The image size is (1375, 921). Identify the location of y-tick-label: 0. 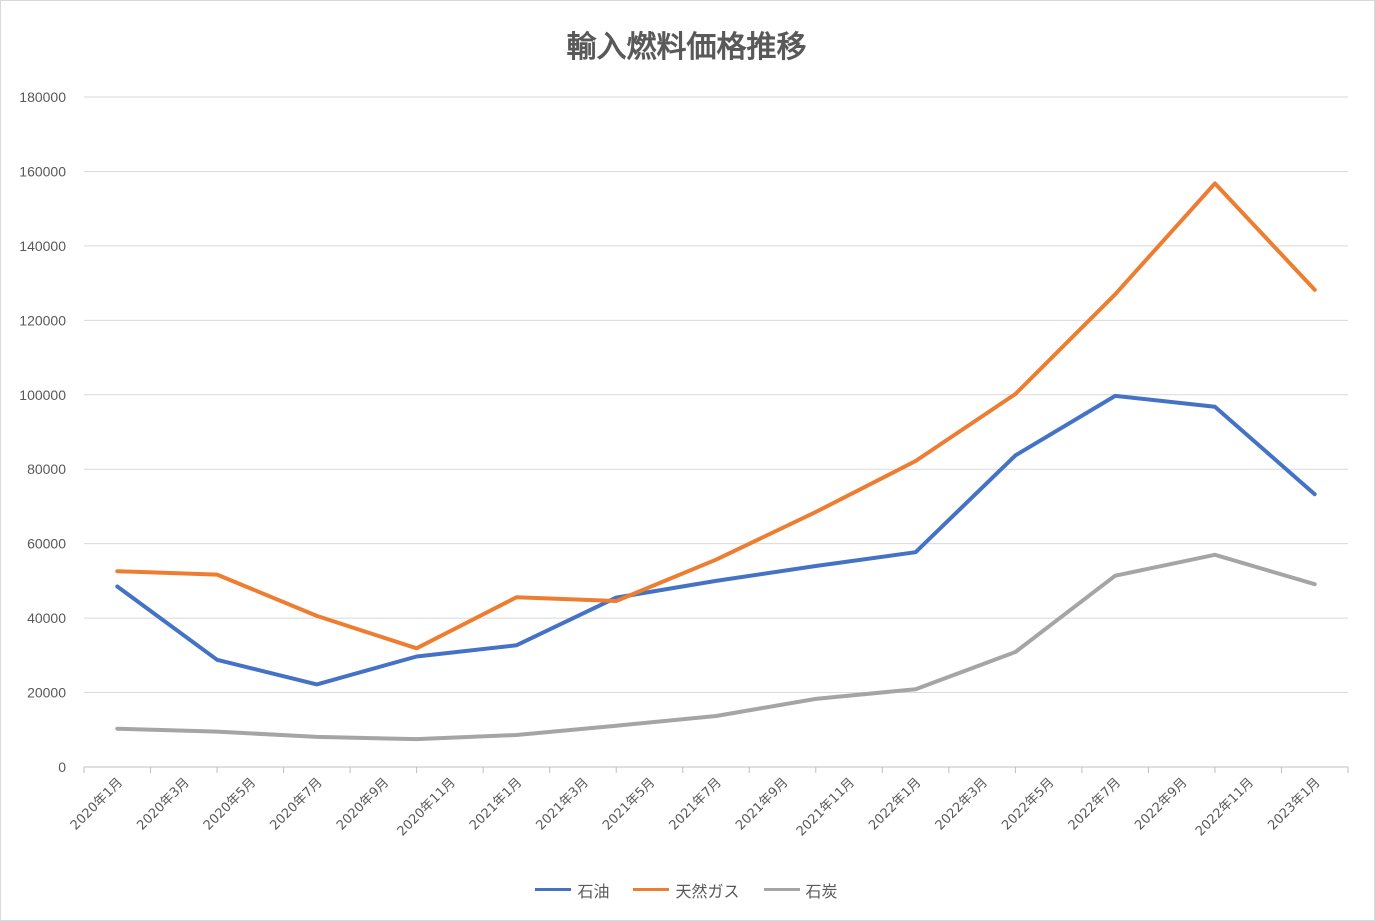
(62, 767).